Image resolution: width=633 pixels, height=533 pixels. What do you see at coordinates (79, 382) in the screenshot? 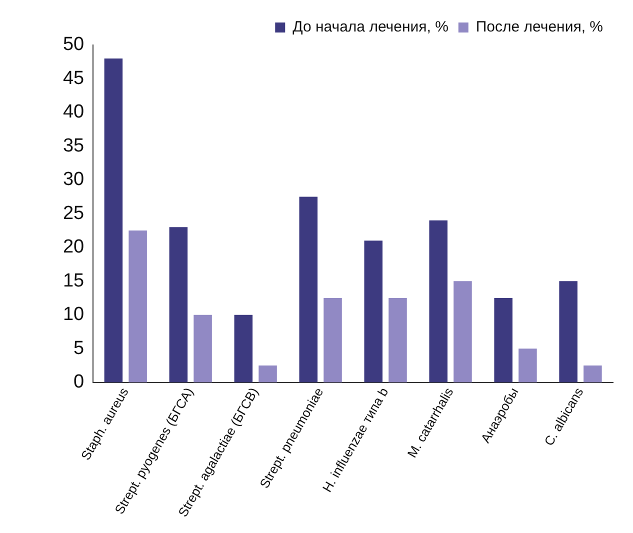
I see `y-tick-label: 0` at bounding box center [79, 382].